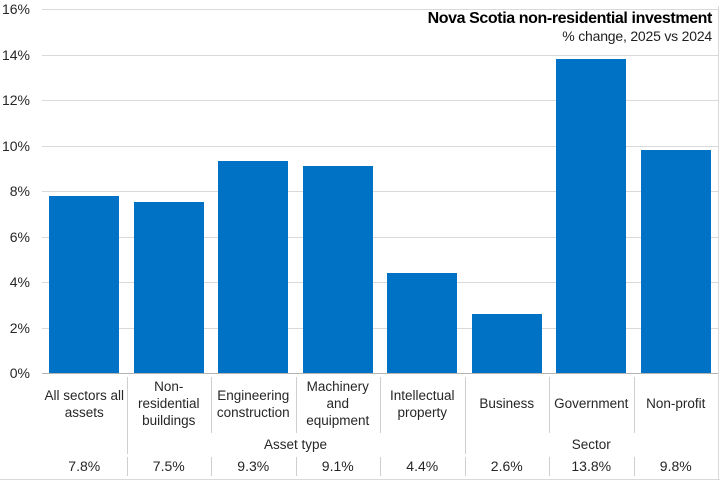 The width and height of the screenshot is (720, 481). Describe the element at coordinates (169, 420) in the screenshot. I see `category-label-line: buildings` at that location.